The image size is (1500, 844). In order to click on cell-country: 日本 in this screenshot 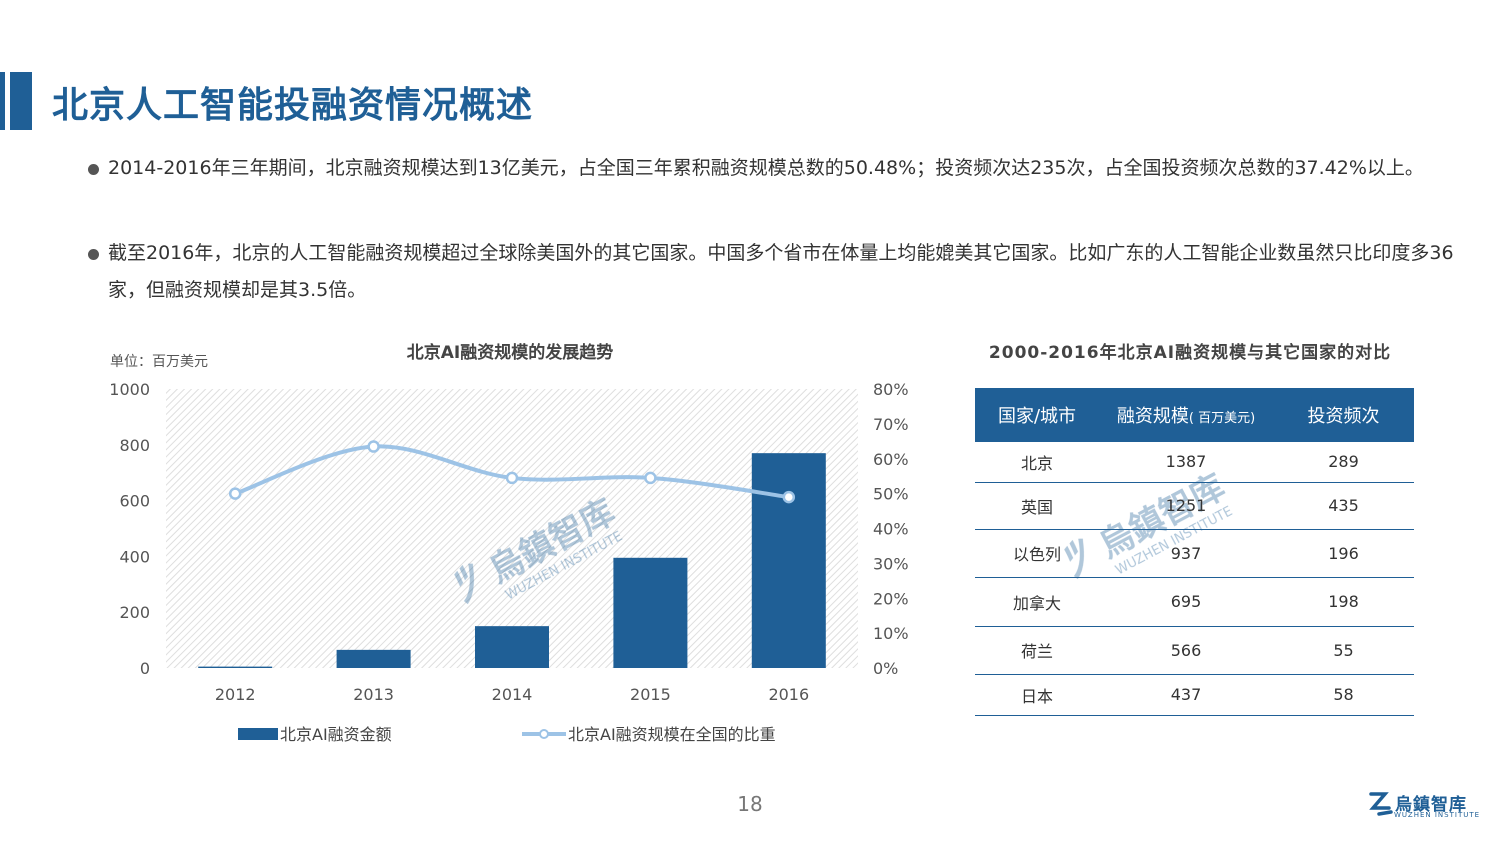, I will do `click(1037, 695)`.